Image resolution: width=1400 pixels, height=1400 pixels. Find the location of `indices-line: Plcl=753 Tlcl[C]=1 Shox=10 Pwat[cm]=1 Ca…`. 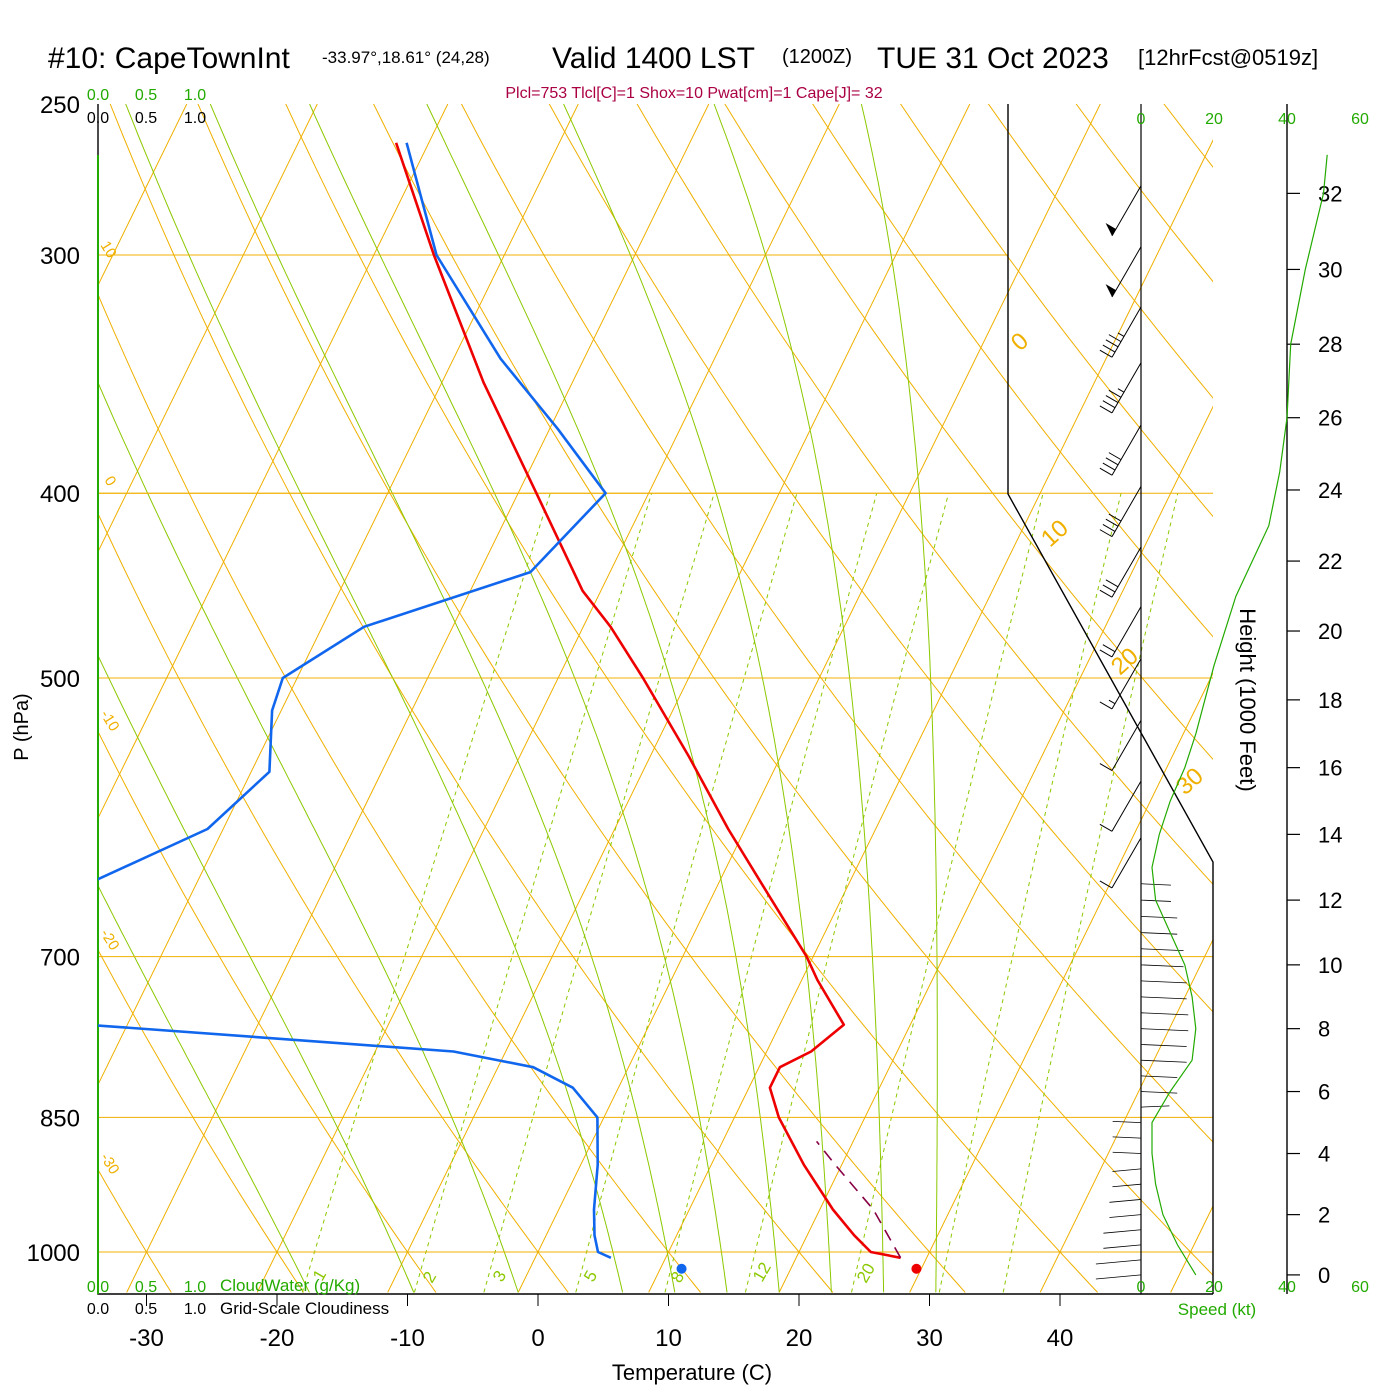

indices-line: Plcl=753 Tlcl[C]=1 Shox=10 Pwat[cm]=1 Ca… is located at coordinates (693, 93).